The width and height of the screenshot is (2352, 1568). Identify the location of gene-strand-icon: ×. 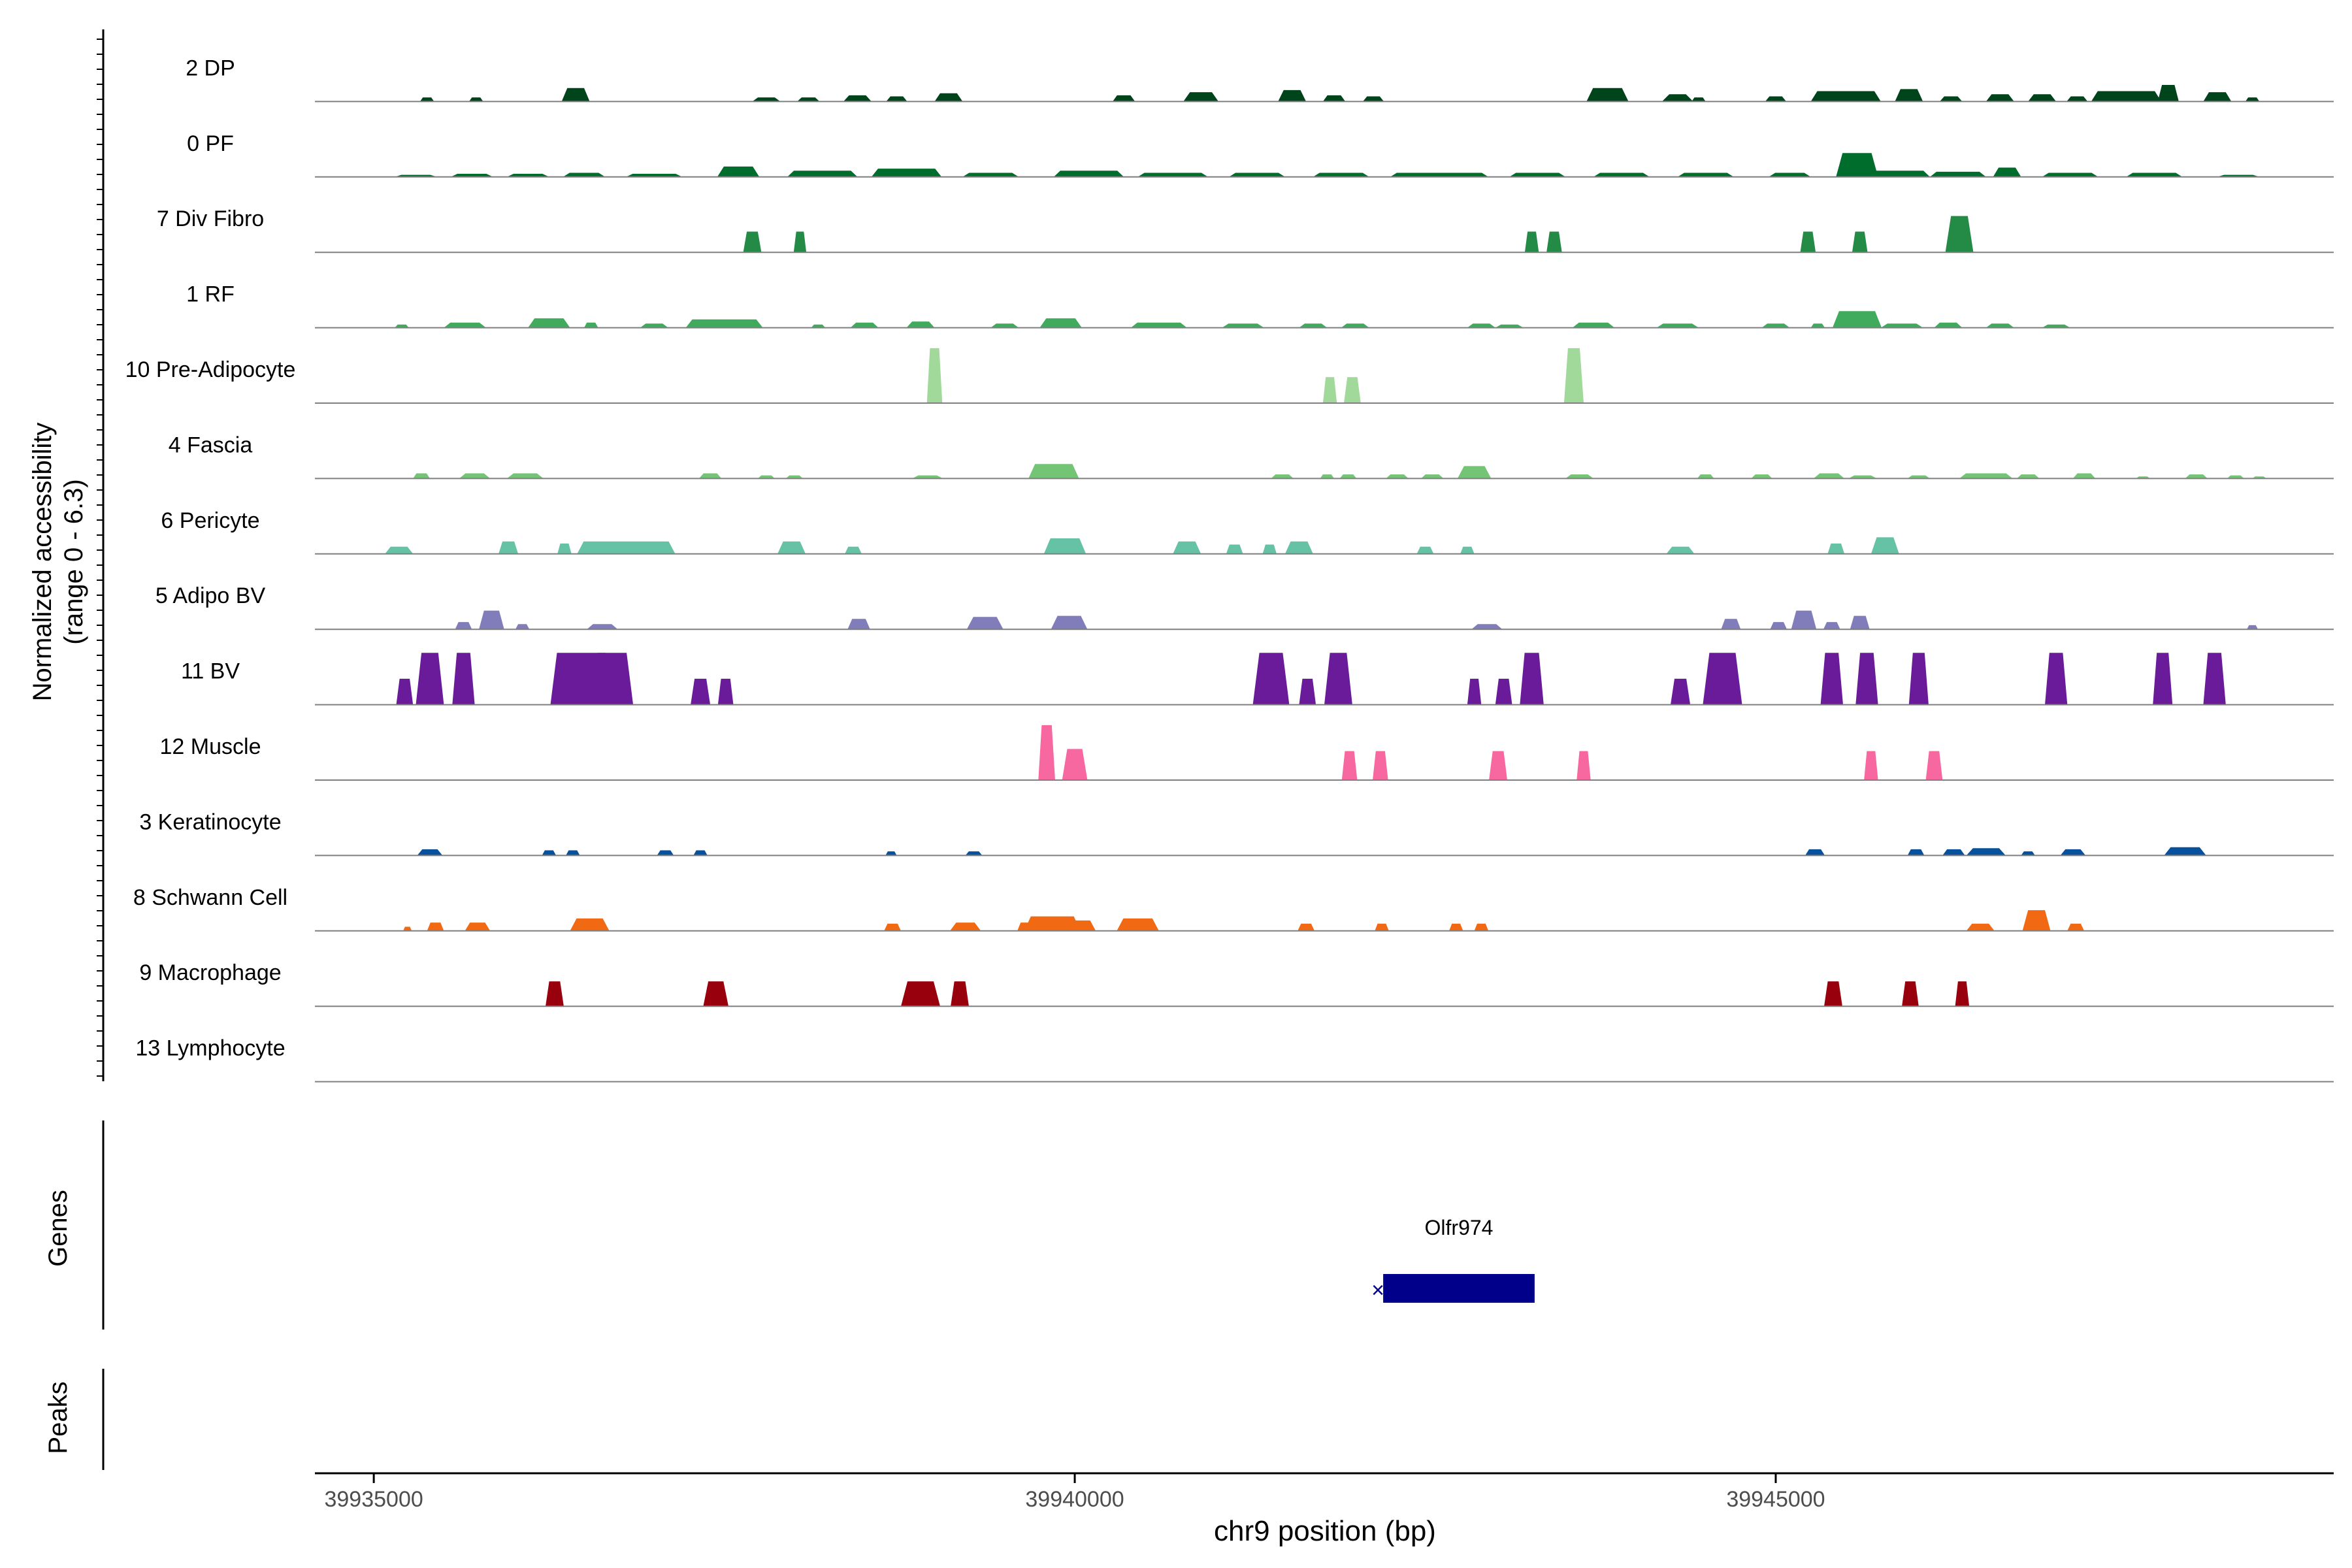
(1377, 1290).